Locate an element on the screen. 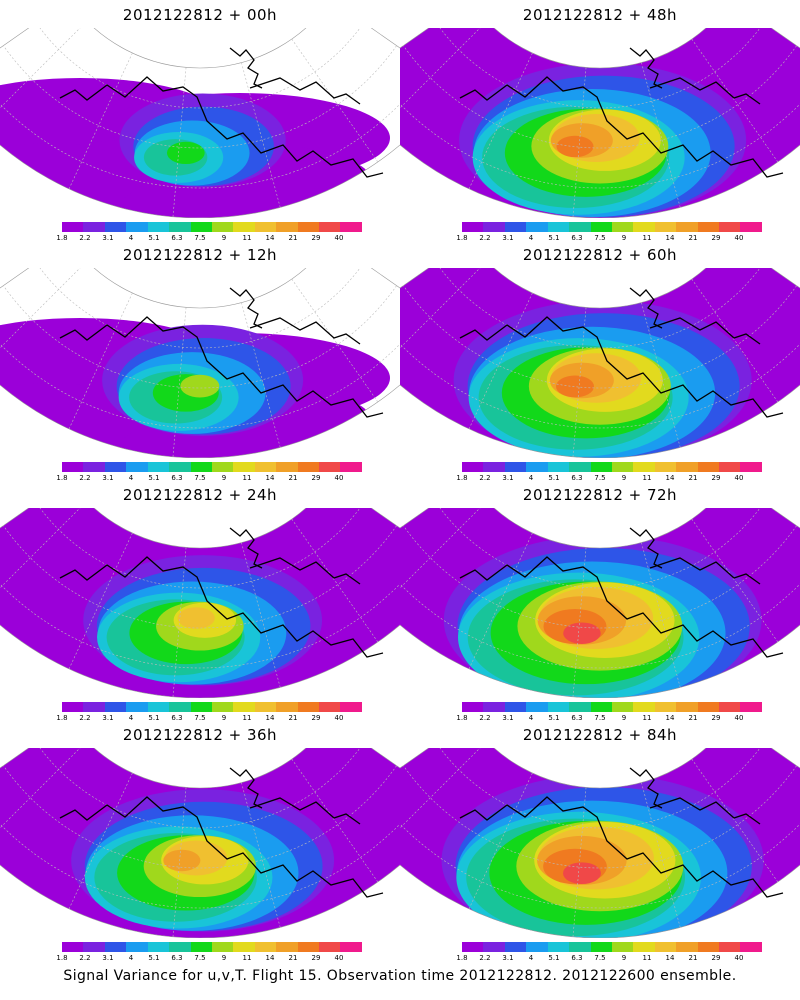  variance-field is located at coordinates (600, 363).